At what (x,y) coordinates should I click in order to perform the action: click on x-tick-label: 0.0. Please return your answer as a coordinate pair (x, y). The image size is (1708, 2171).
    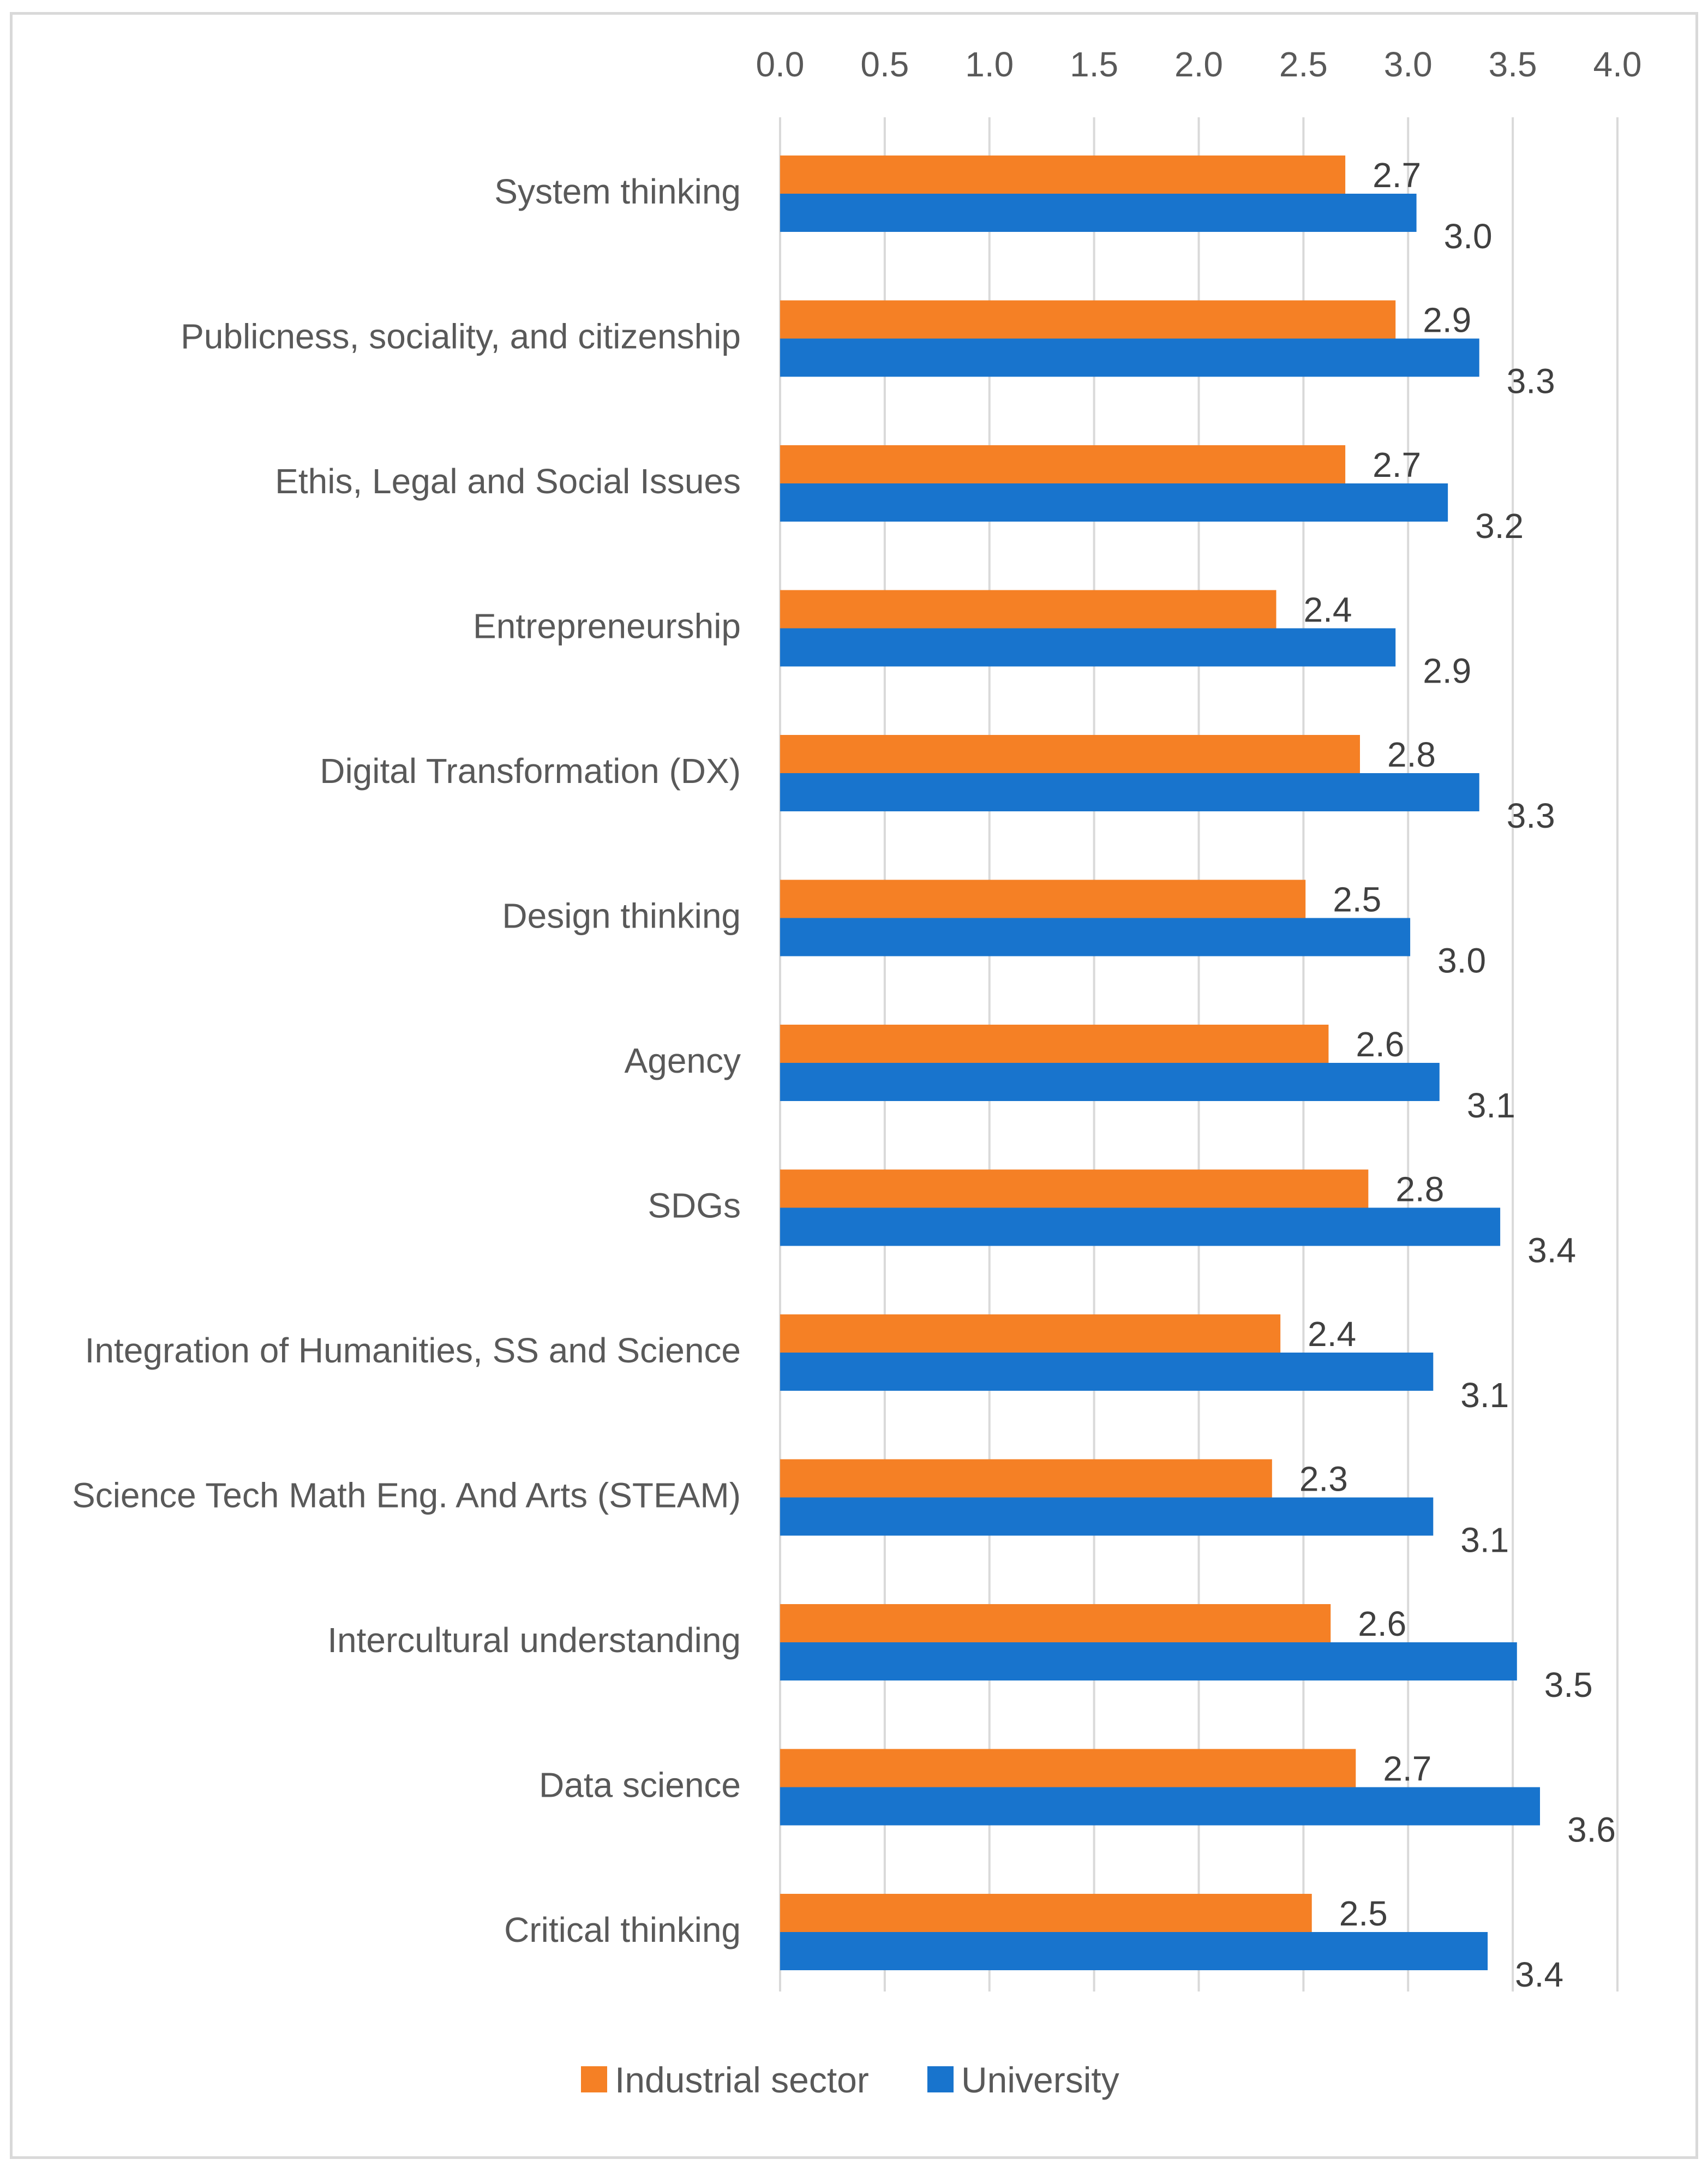
    Looking at the image, I should click on (780, 64).